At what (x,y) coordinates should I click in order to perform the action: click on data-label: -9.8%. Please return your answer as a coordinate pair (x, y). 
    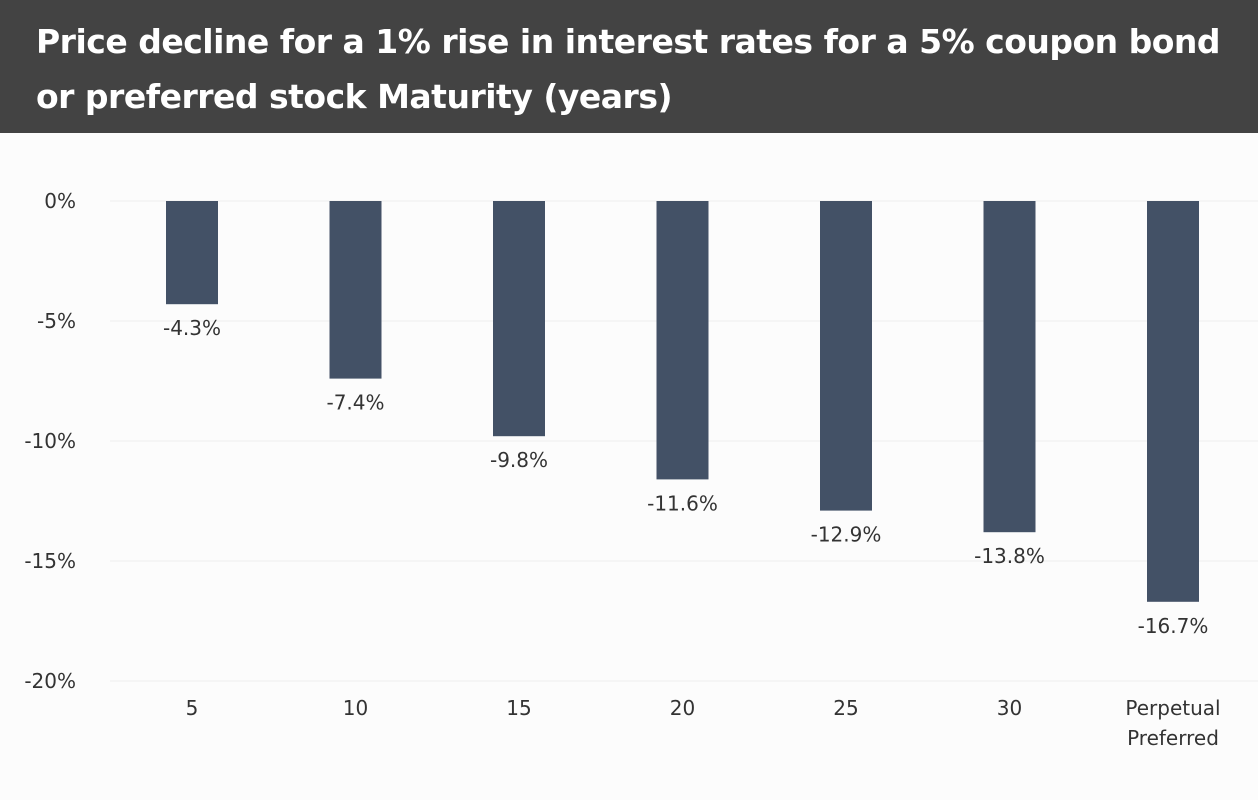
    Looking at the image, I should click on (519, 460).